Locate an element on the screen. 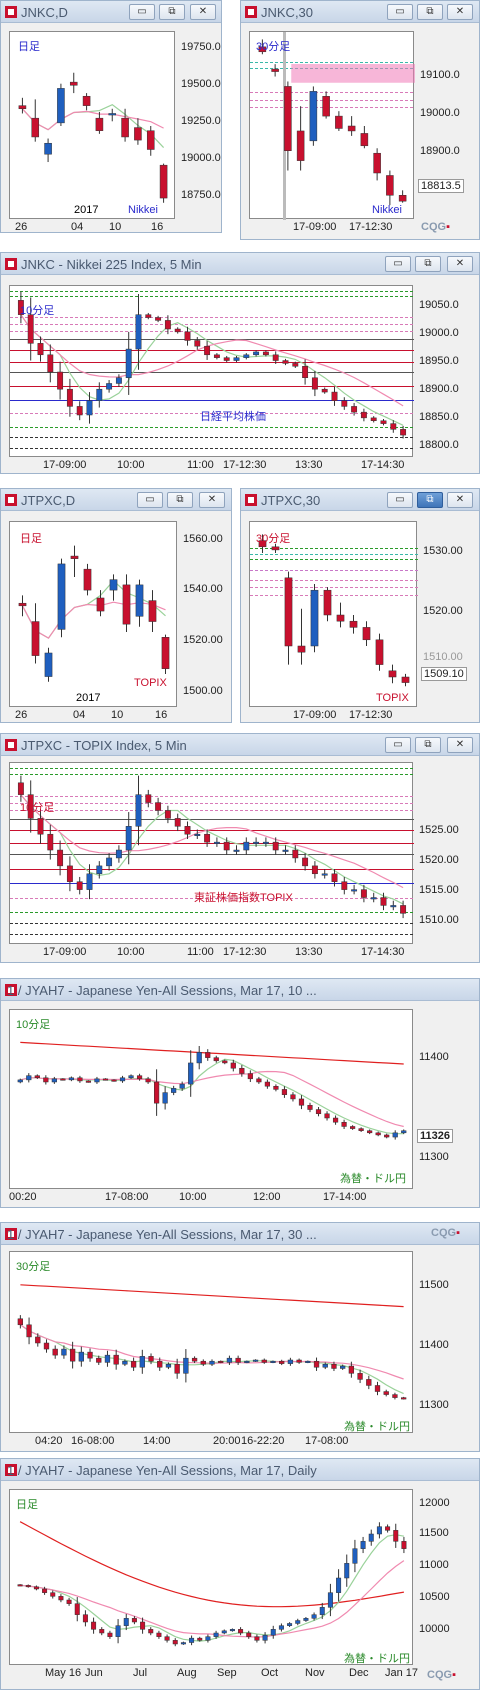 The width and height of the screenshot is (480, 1691). x-tick-label: 26 is located at coordinates (21, 715).